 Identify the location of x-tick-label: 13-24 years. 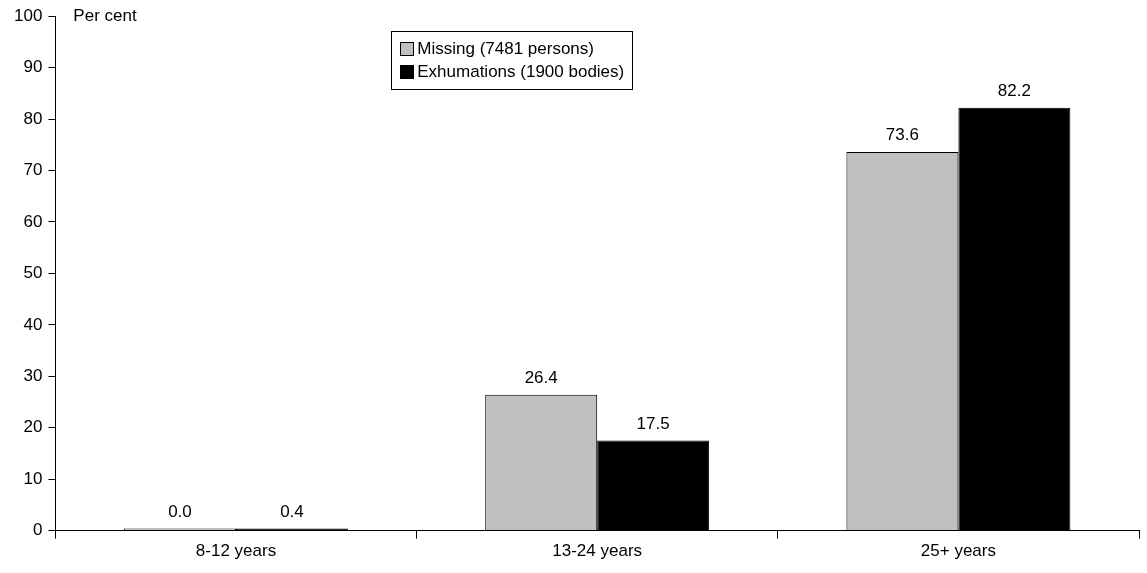
(597, 551).